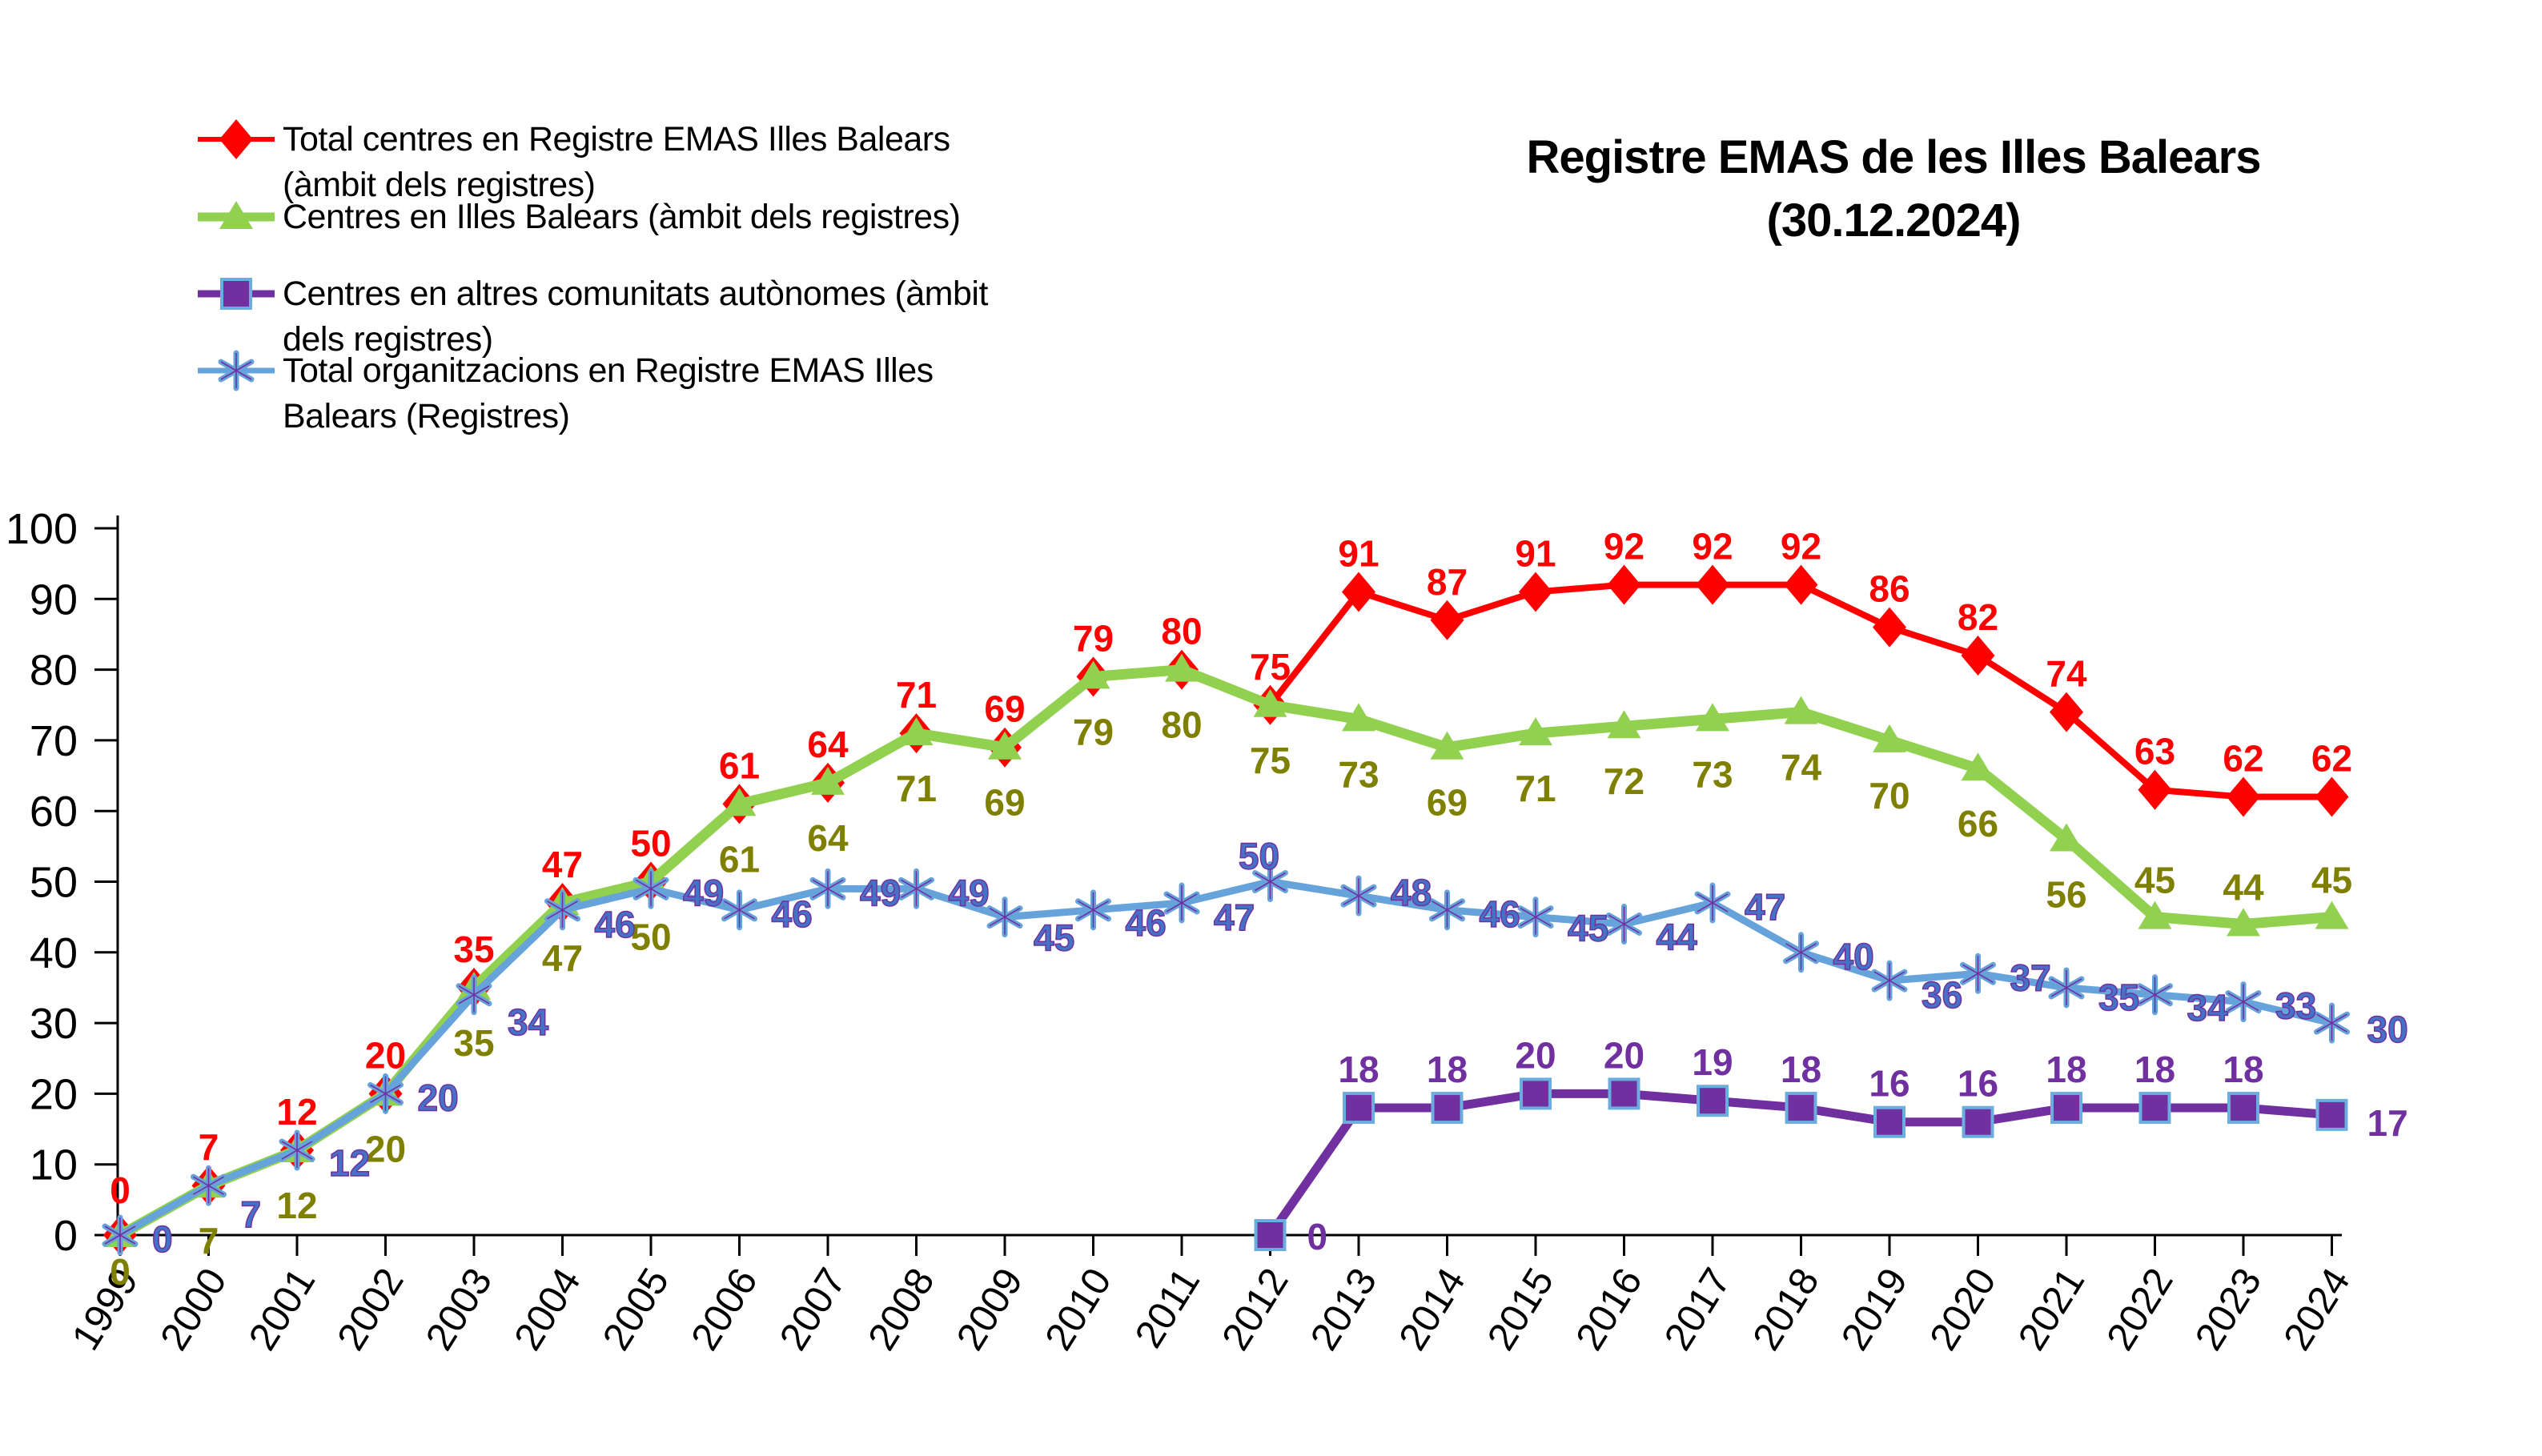  Describe the element at coordinates (1344, 1309) in the screenshot. I see `x-tick-label: 2013` at that location.